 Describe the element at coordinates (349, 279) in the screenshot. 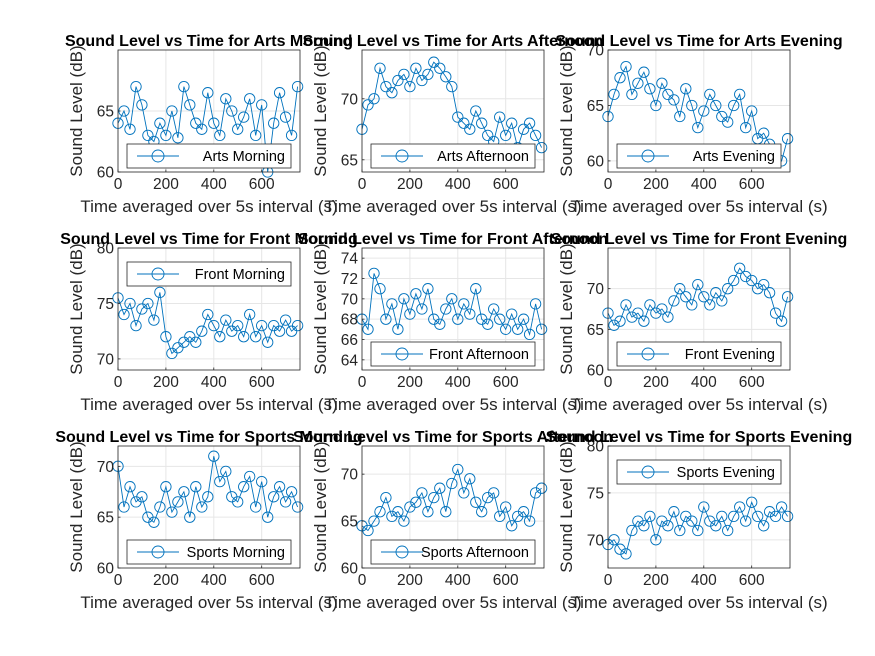

I see `y-tick-label: 72` at that location.